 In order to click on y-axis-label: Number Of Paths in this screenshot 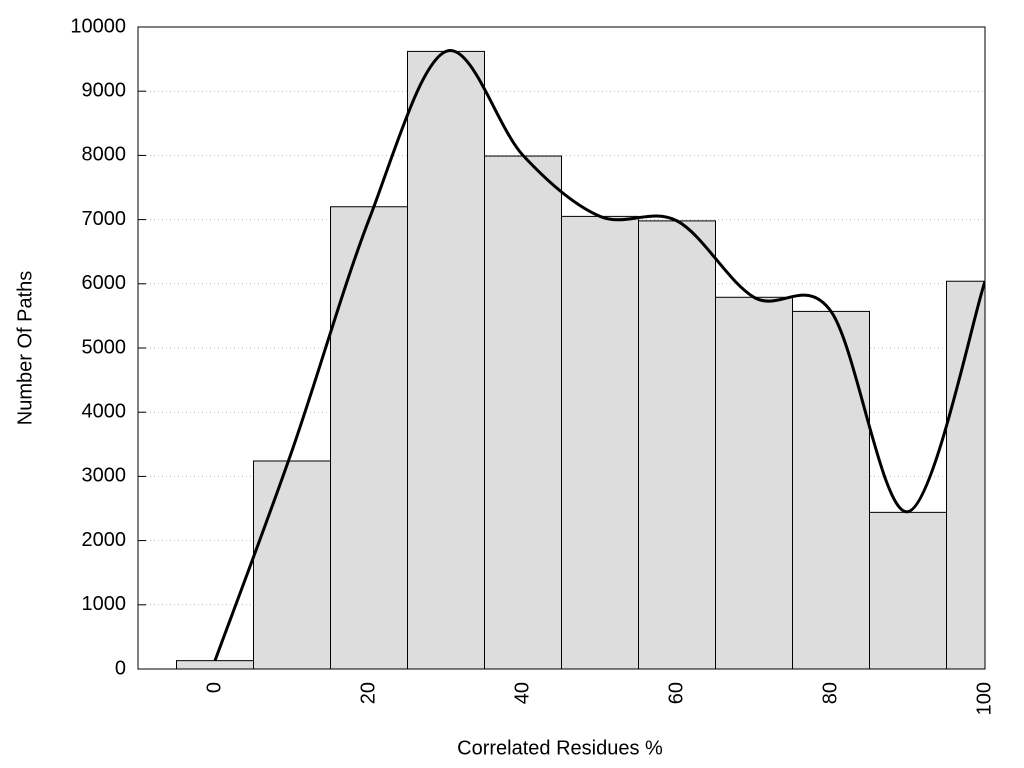, I will do `click(25, 348)`.